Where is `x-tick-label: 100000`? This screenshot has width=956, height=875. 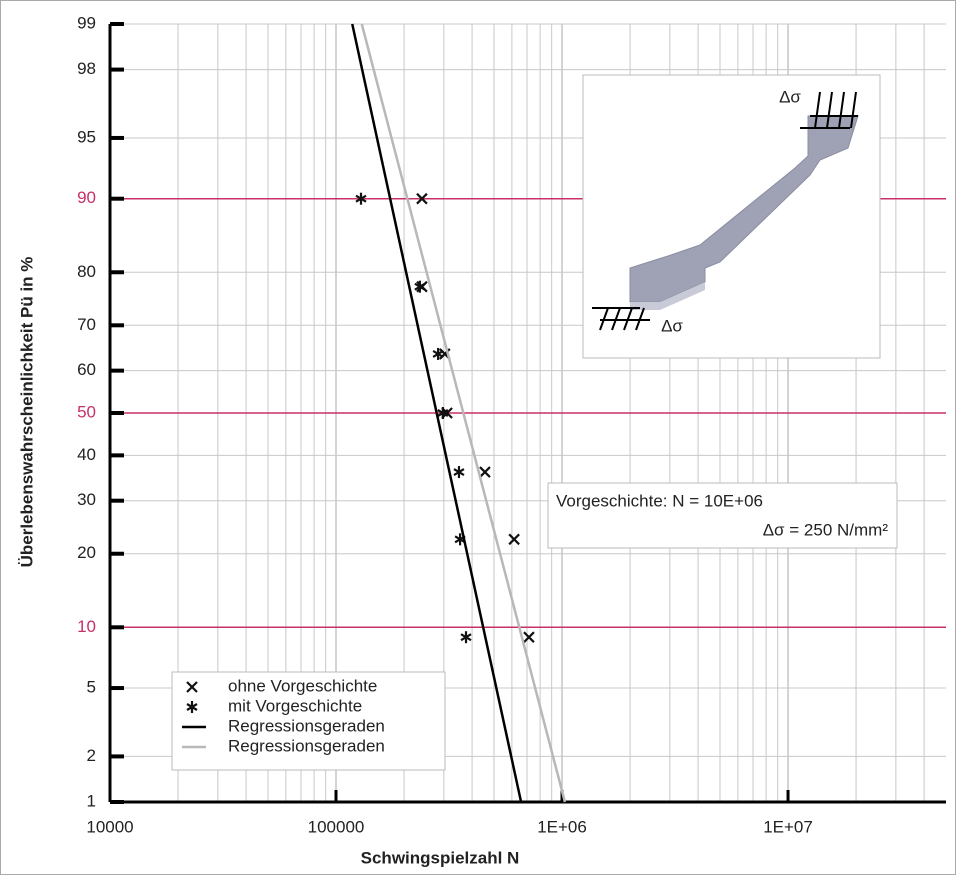
x-tick-label: 100000 is located at coordinates (336, 826).